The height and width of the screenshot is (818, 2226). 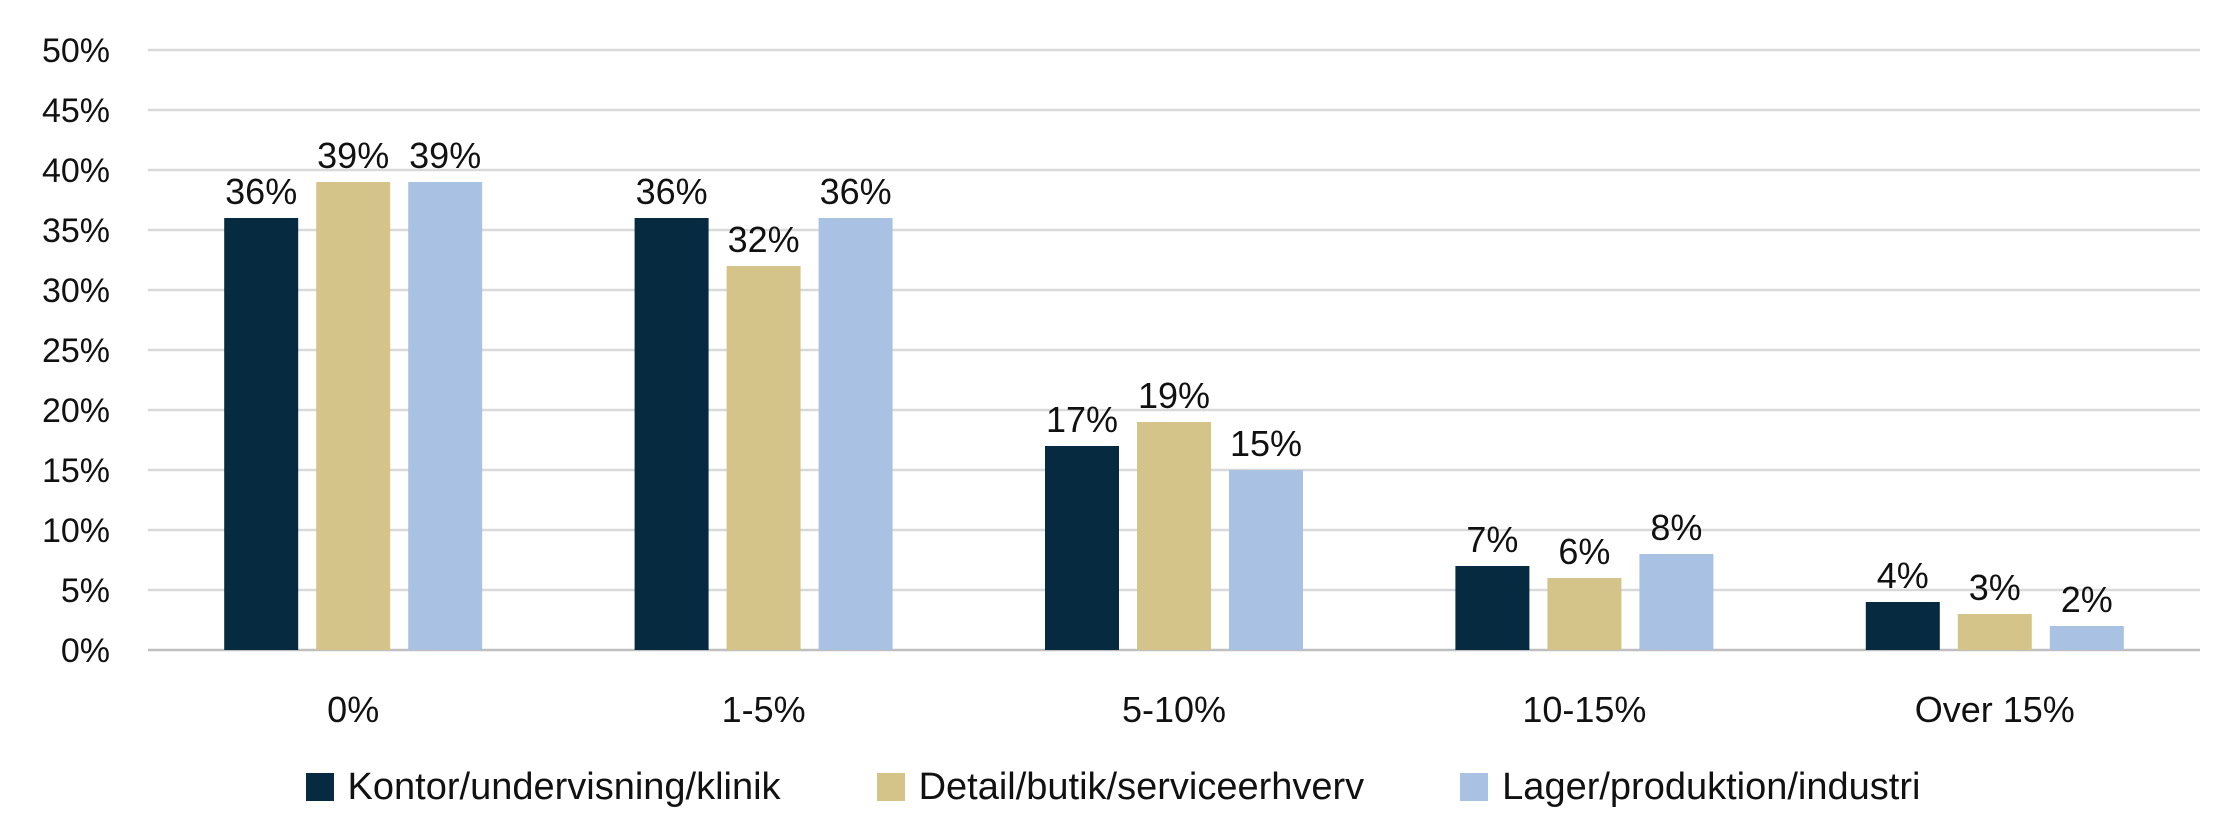 What do you see at coordinates (2087, 599) in the screenshot?
I see `data-label: 2%` at bounding box center [2087, 599].